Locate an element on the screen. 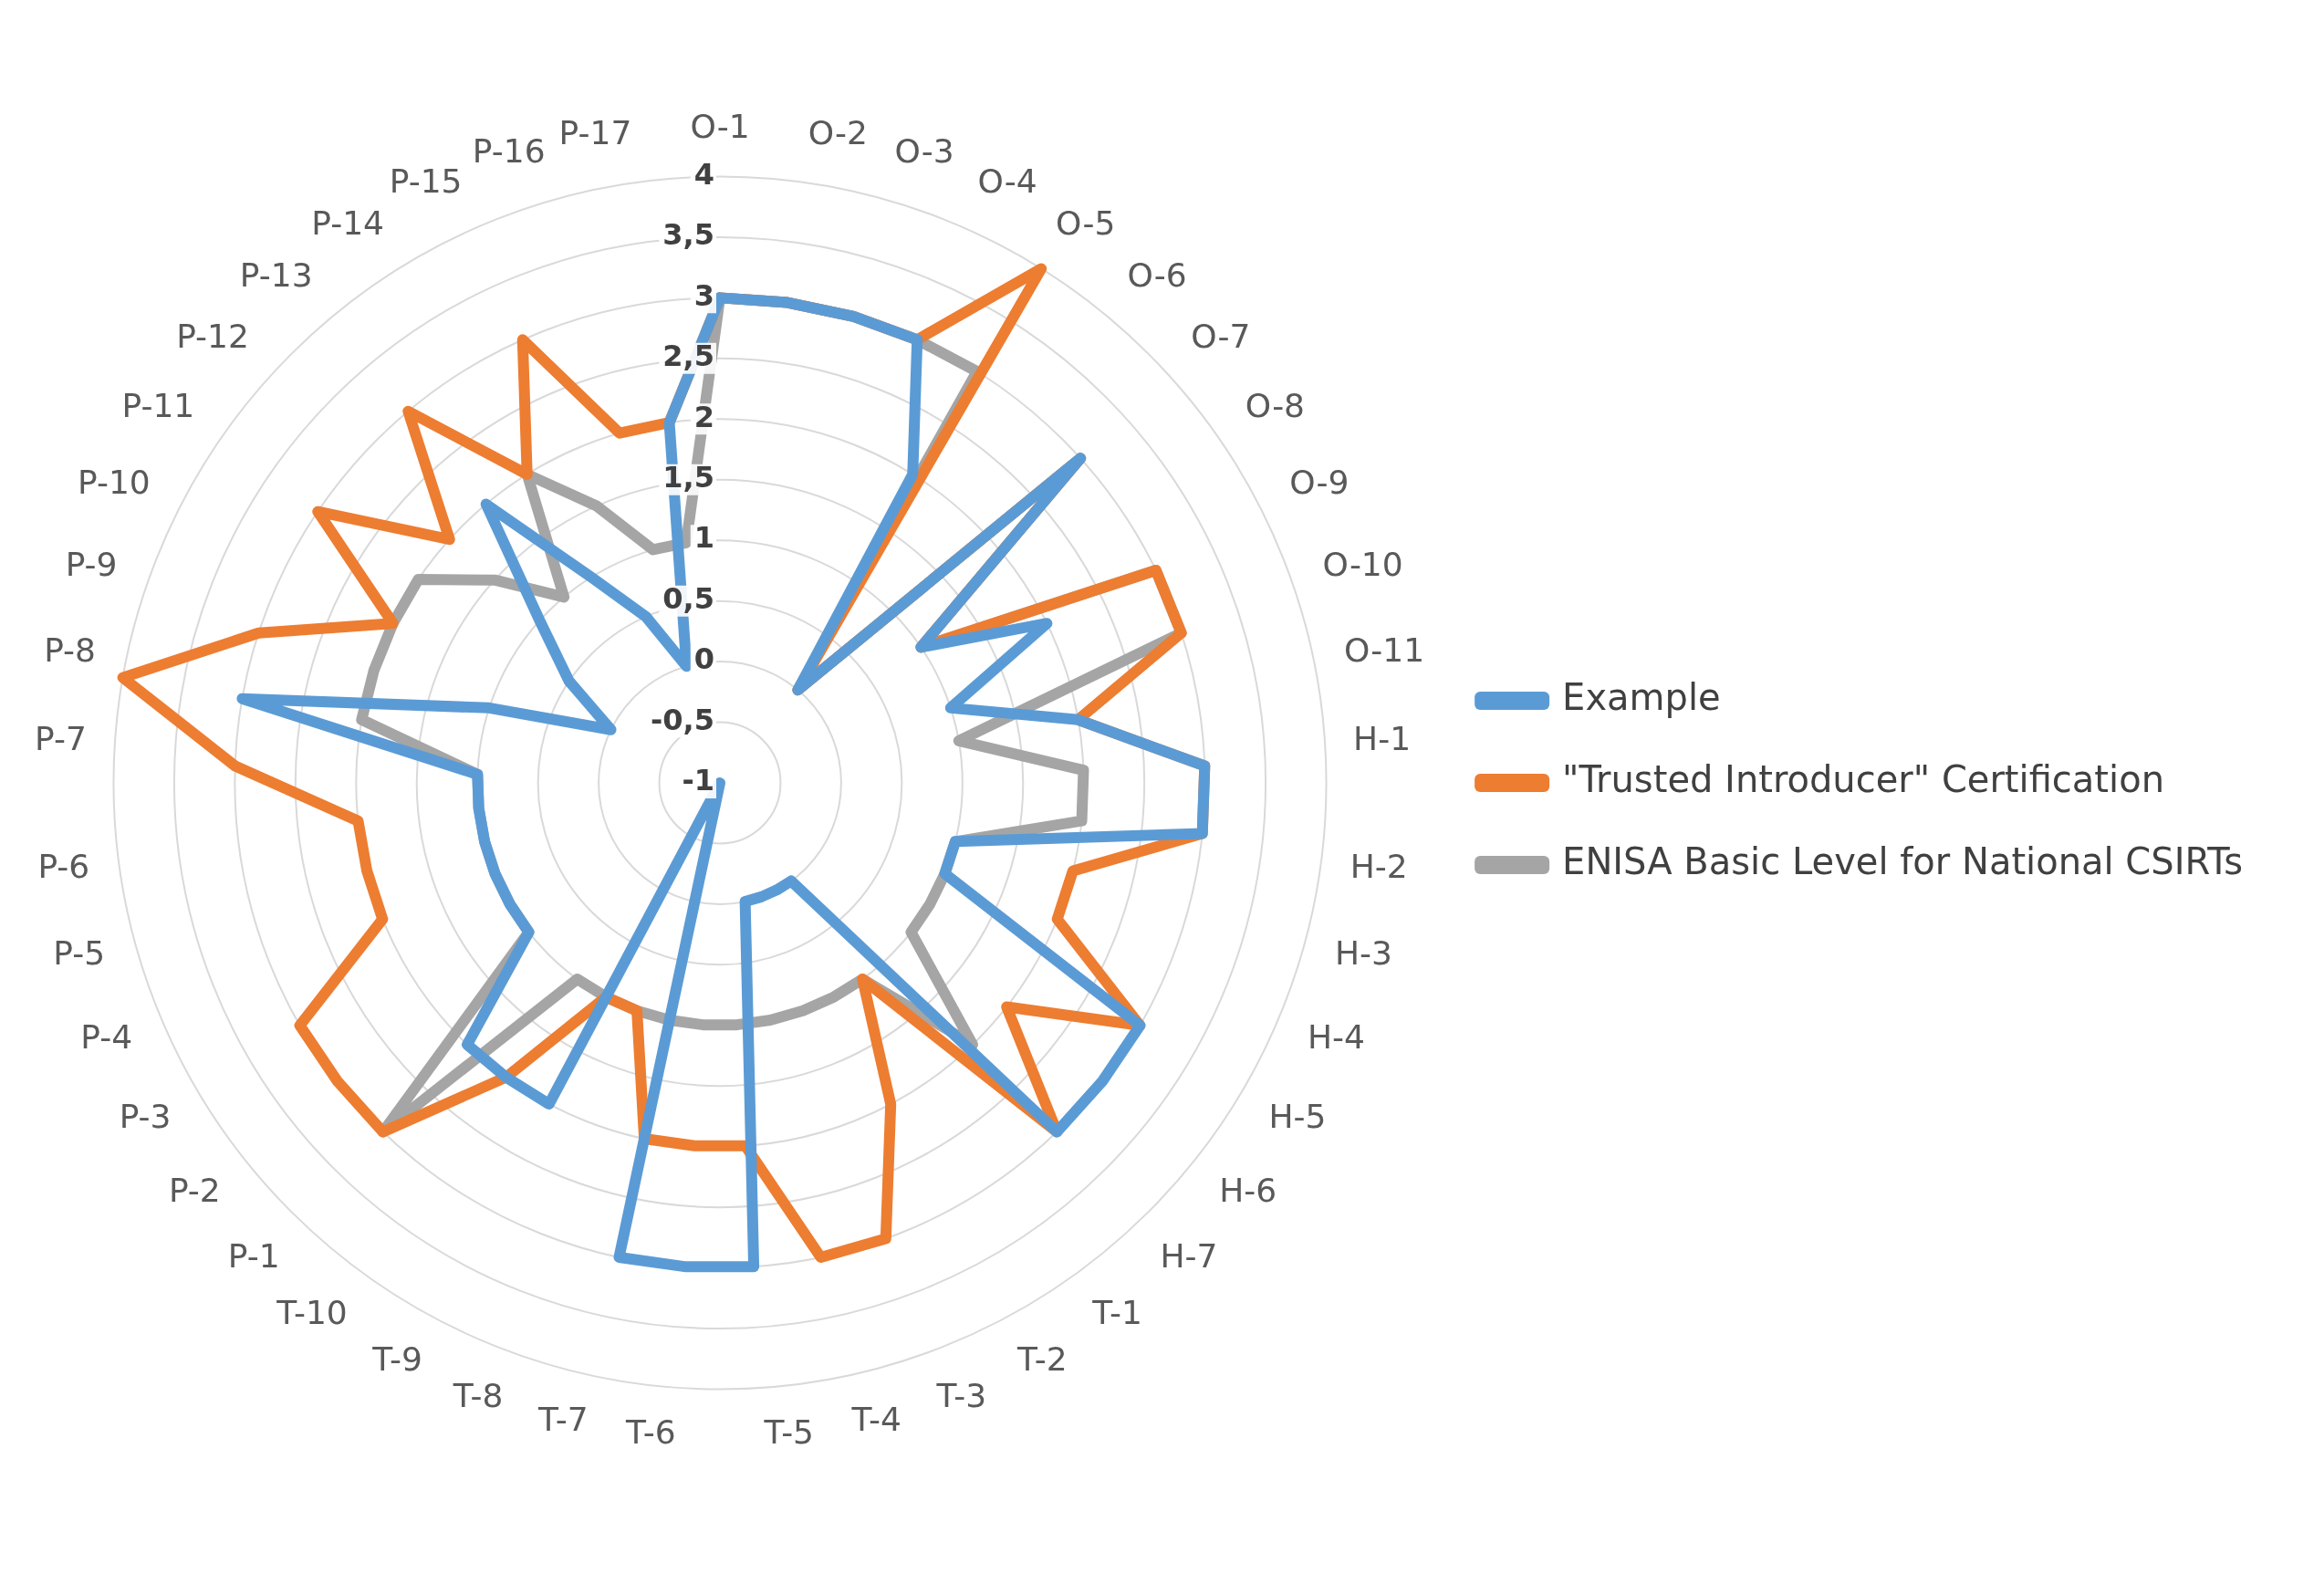 The height and width of the screenshot is (1584, 2324). legend-label: "Trusted Introducer" Certification is located at coordinates (1863, 780).